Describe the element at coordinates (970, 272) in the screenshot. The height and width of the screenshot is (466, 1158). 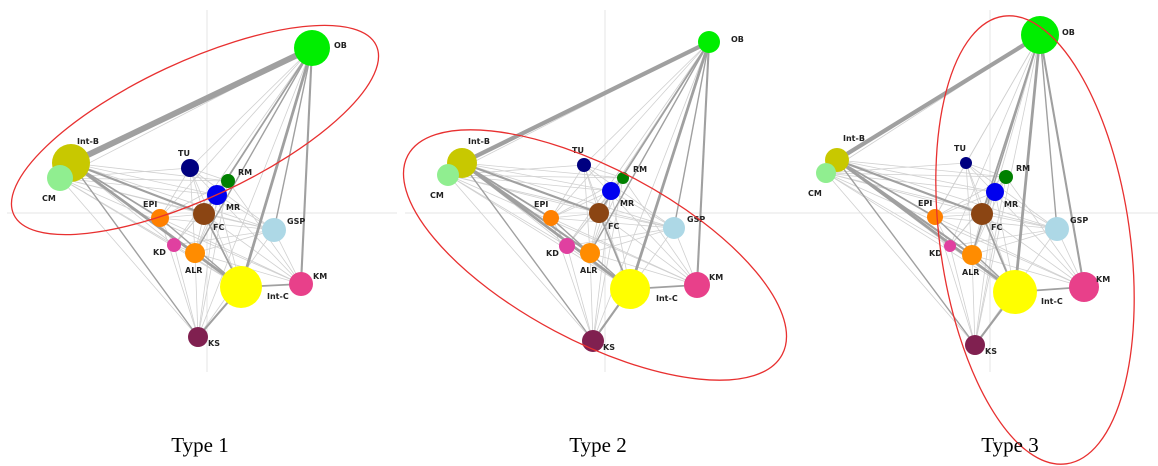
I see `node-label: ALR` at that location.